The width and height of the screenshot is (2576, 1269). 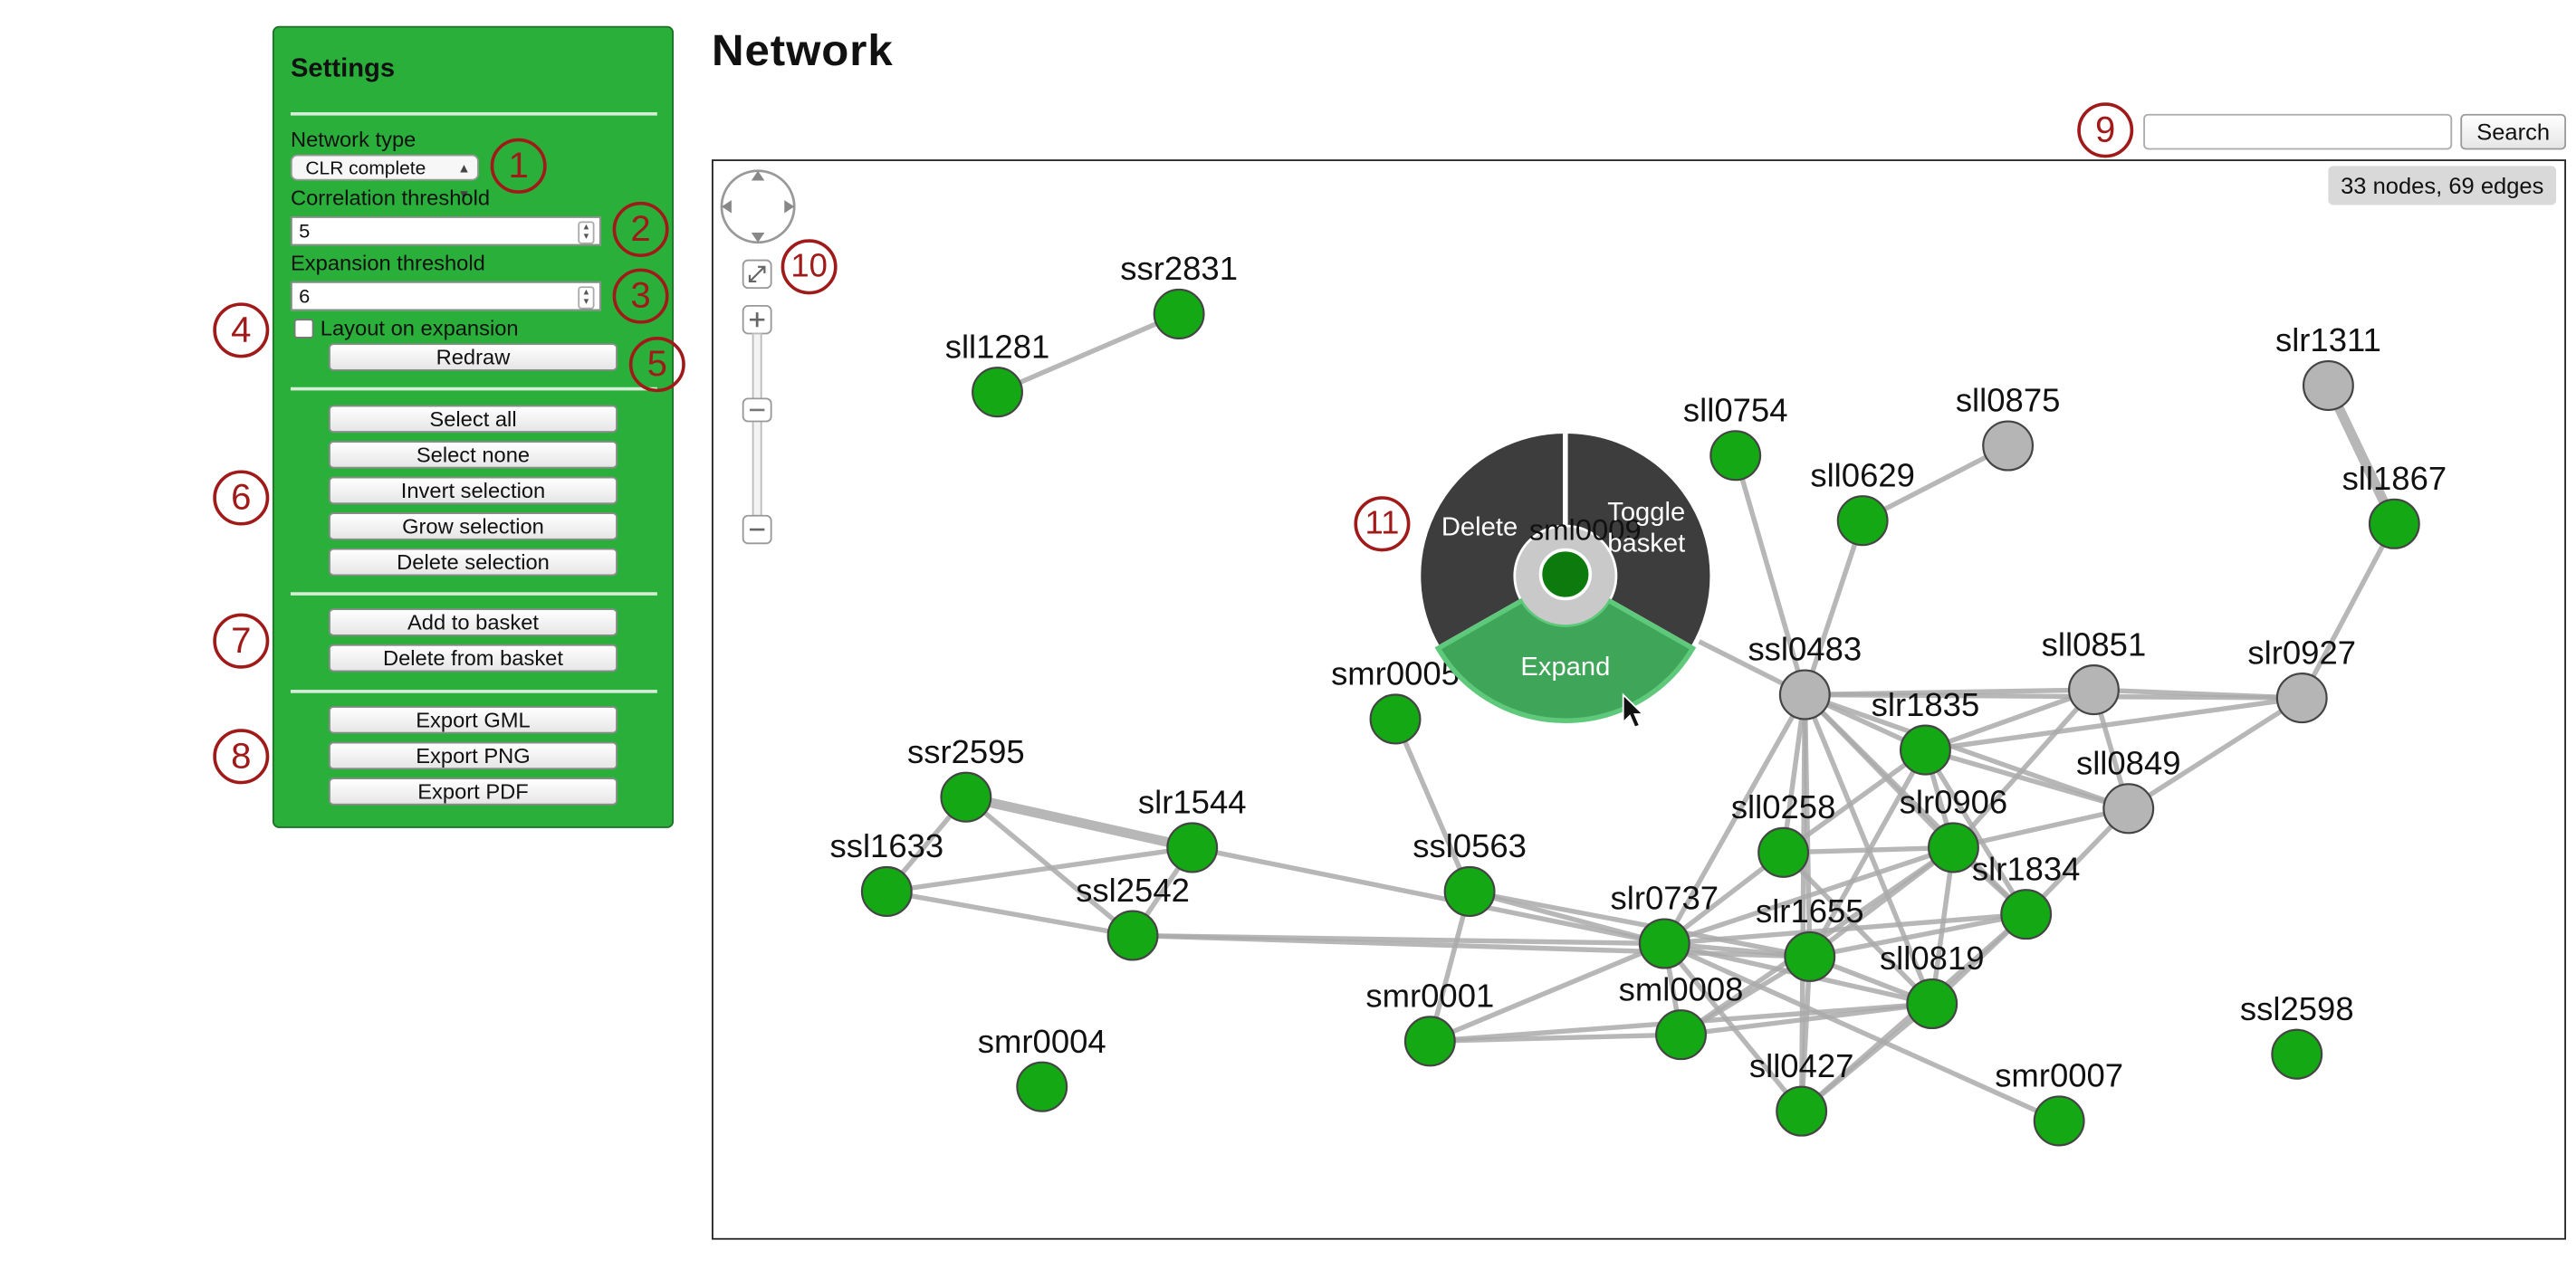 What do you see at coordinates (384, 178) in the screenshot?
I see `network-type-select: CLR complete ▲ ▼` at bounding box center [384, 178].